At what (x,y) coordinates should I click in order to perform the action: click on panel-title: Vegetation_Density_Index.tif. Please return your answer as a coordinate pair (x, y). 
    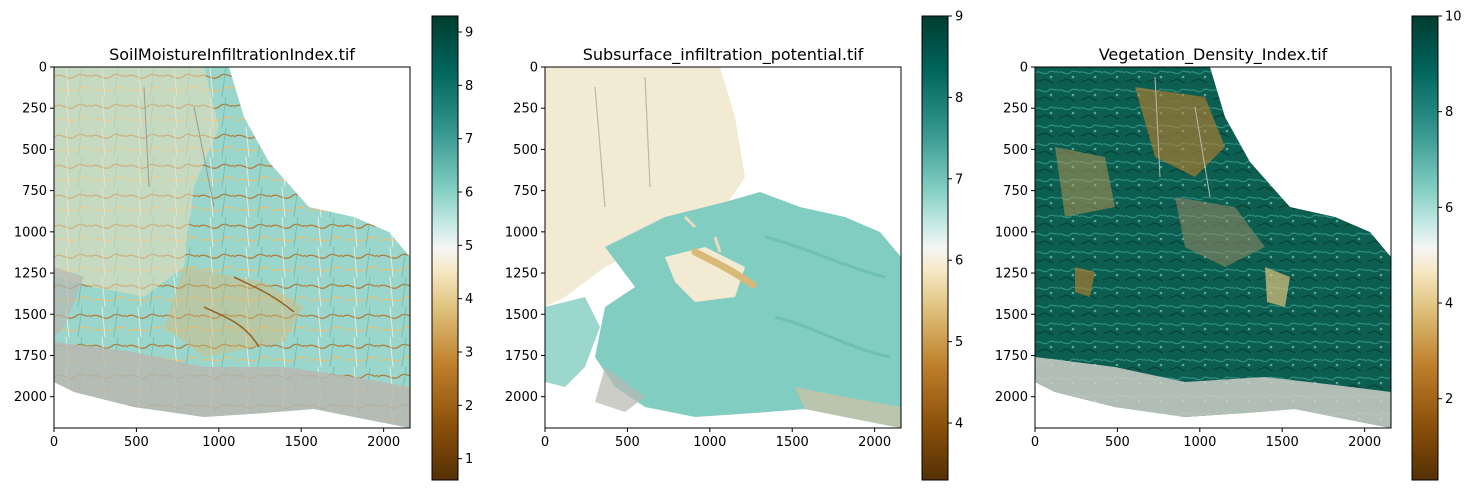
    Looking at the image, I should click on (1213, 55).